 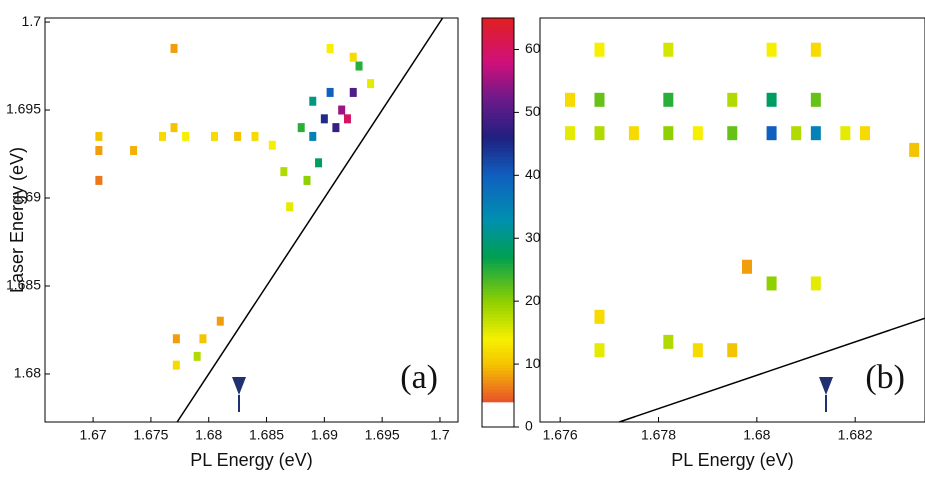 What do you see at coordinates (533, 111) in the screenshot?
I see `colorbar-tick-label: 50` at bounding box center [533, 111].